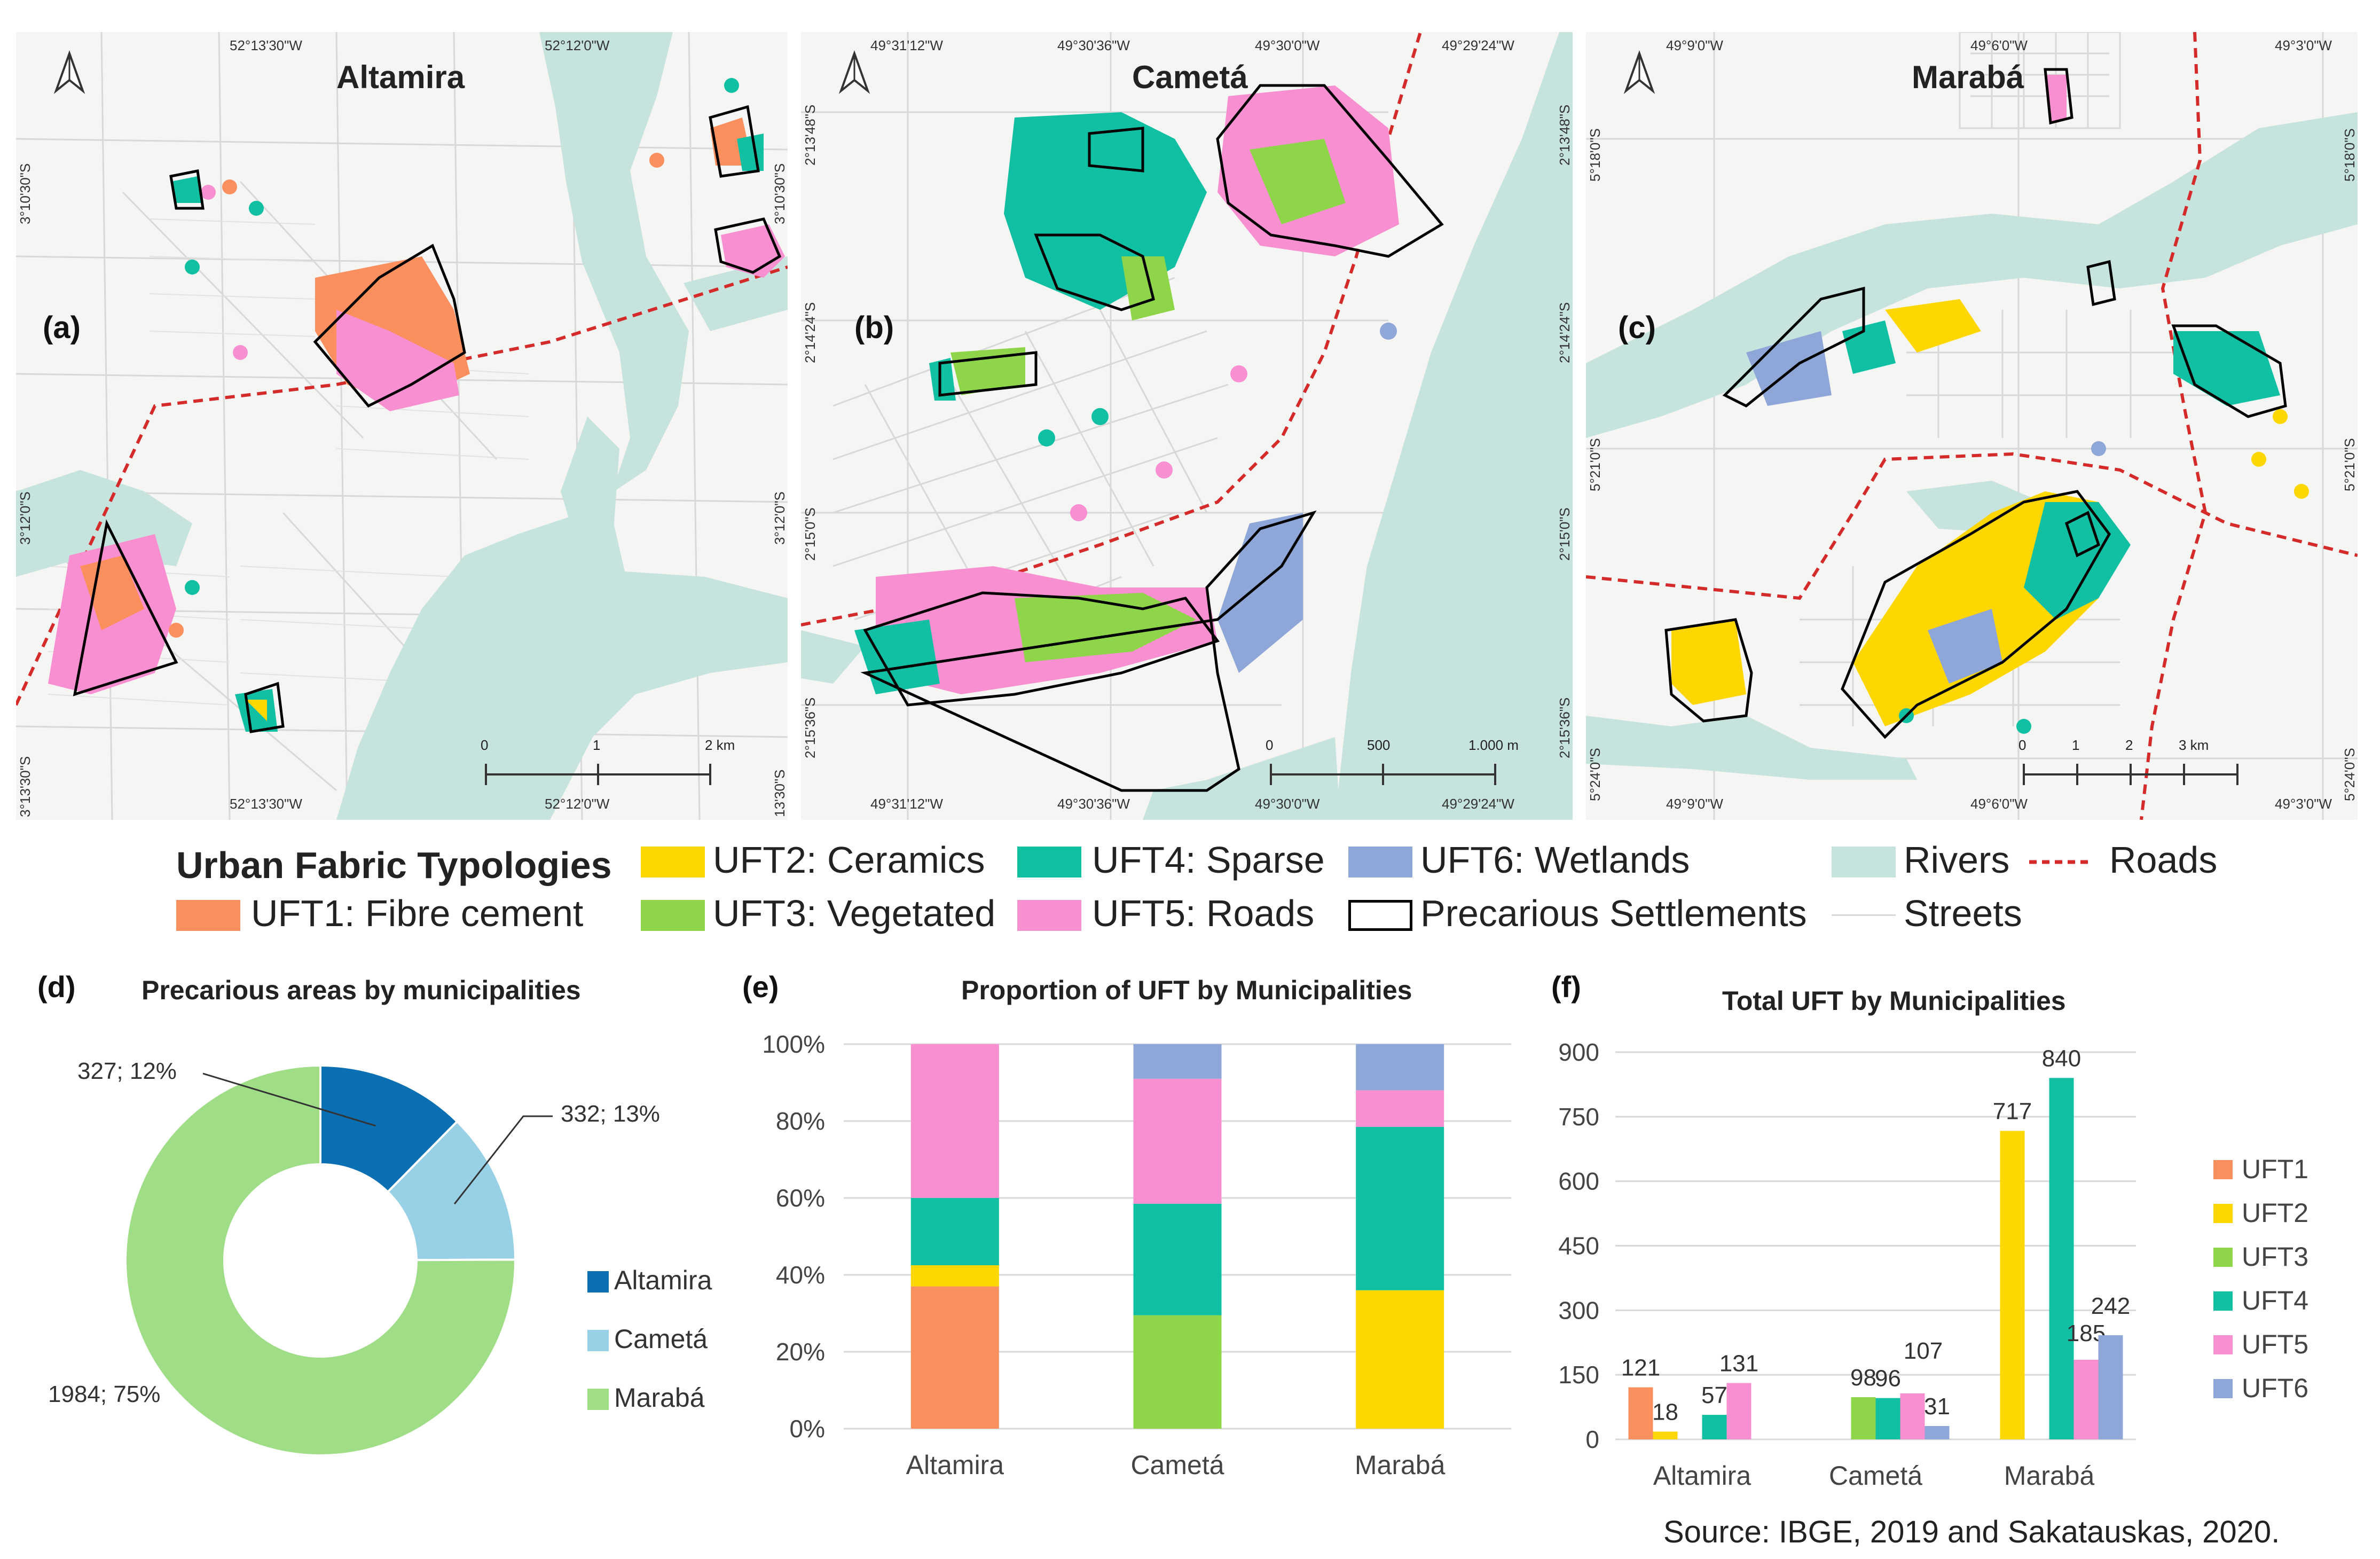  I want to click on data-label: 18, so click(1665, 1412).